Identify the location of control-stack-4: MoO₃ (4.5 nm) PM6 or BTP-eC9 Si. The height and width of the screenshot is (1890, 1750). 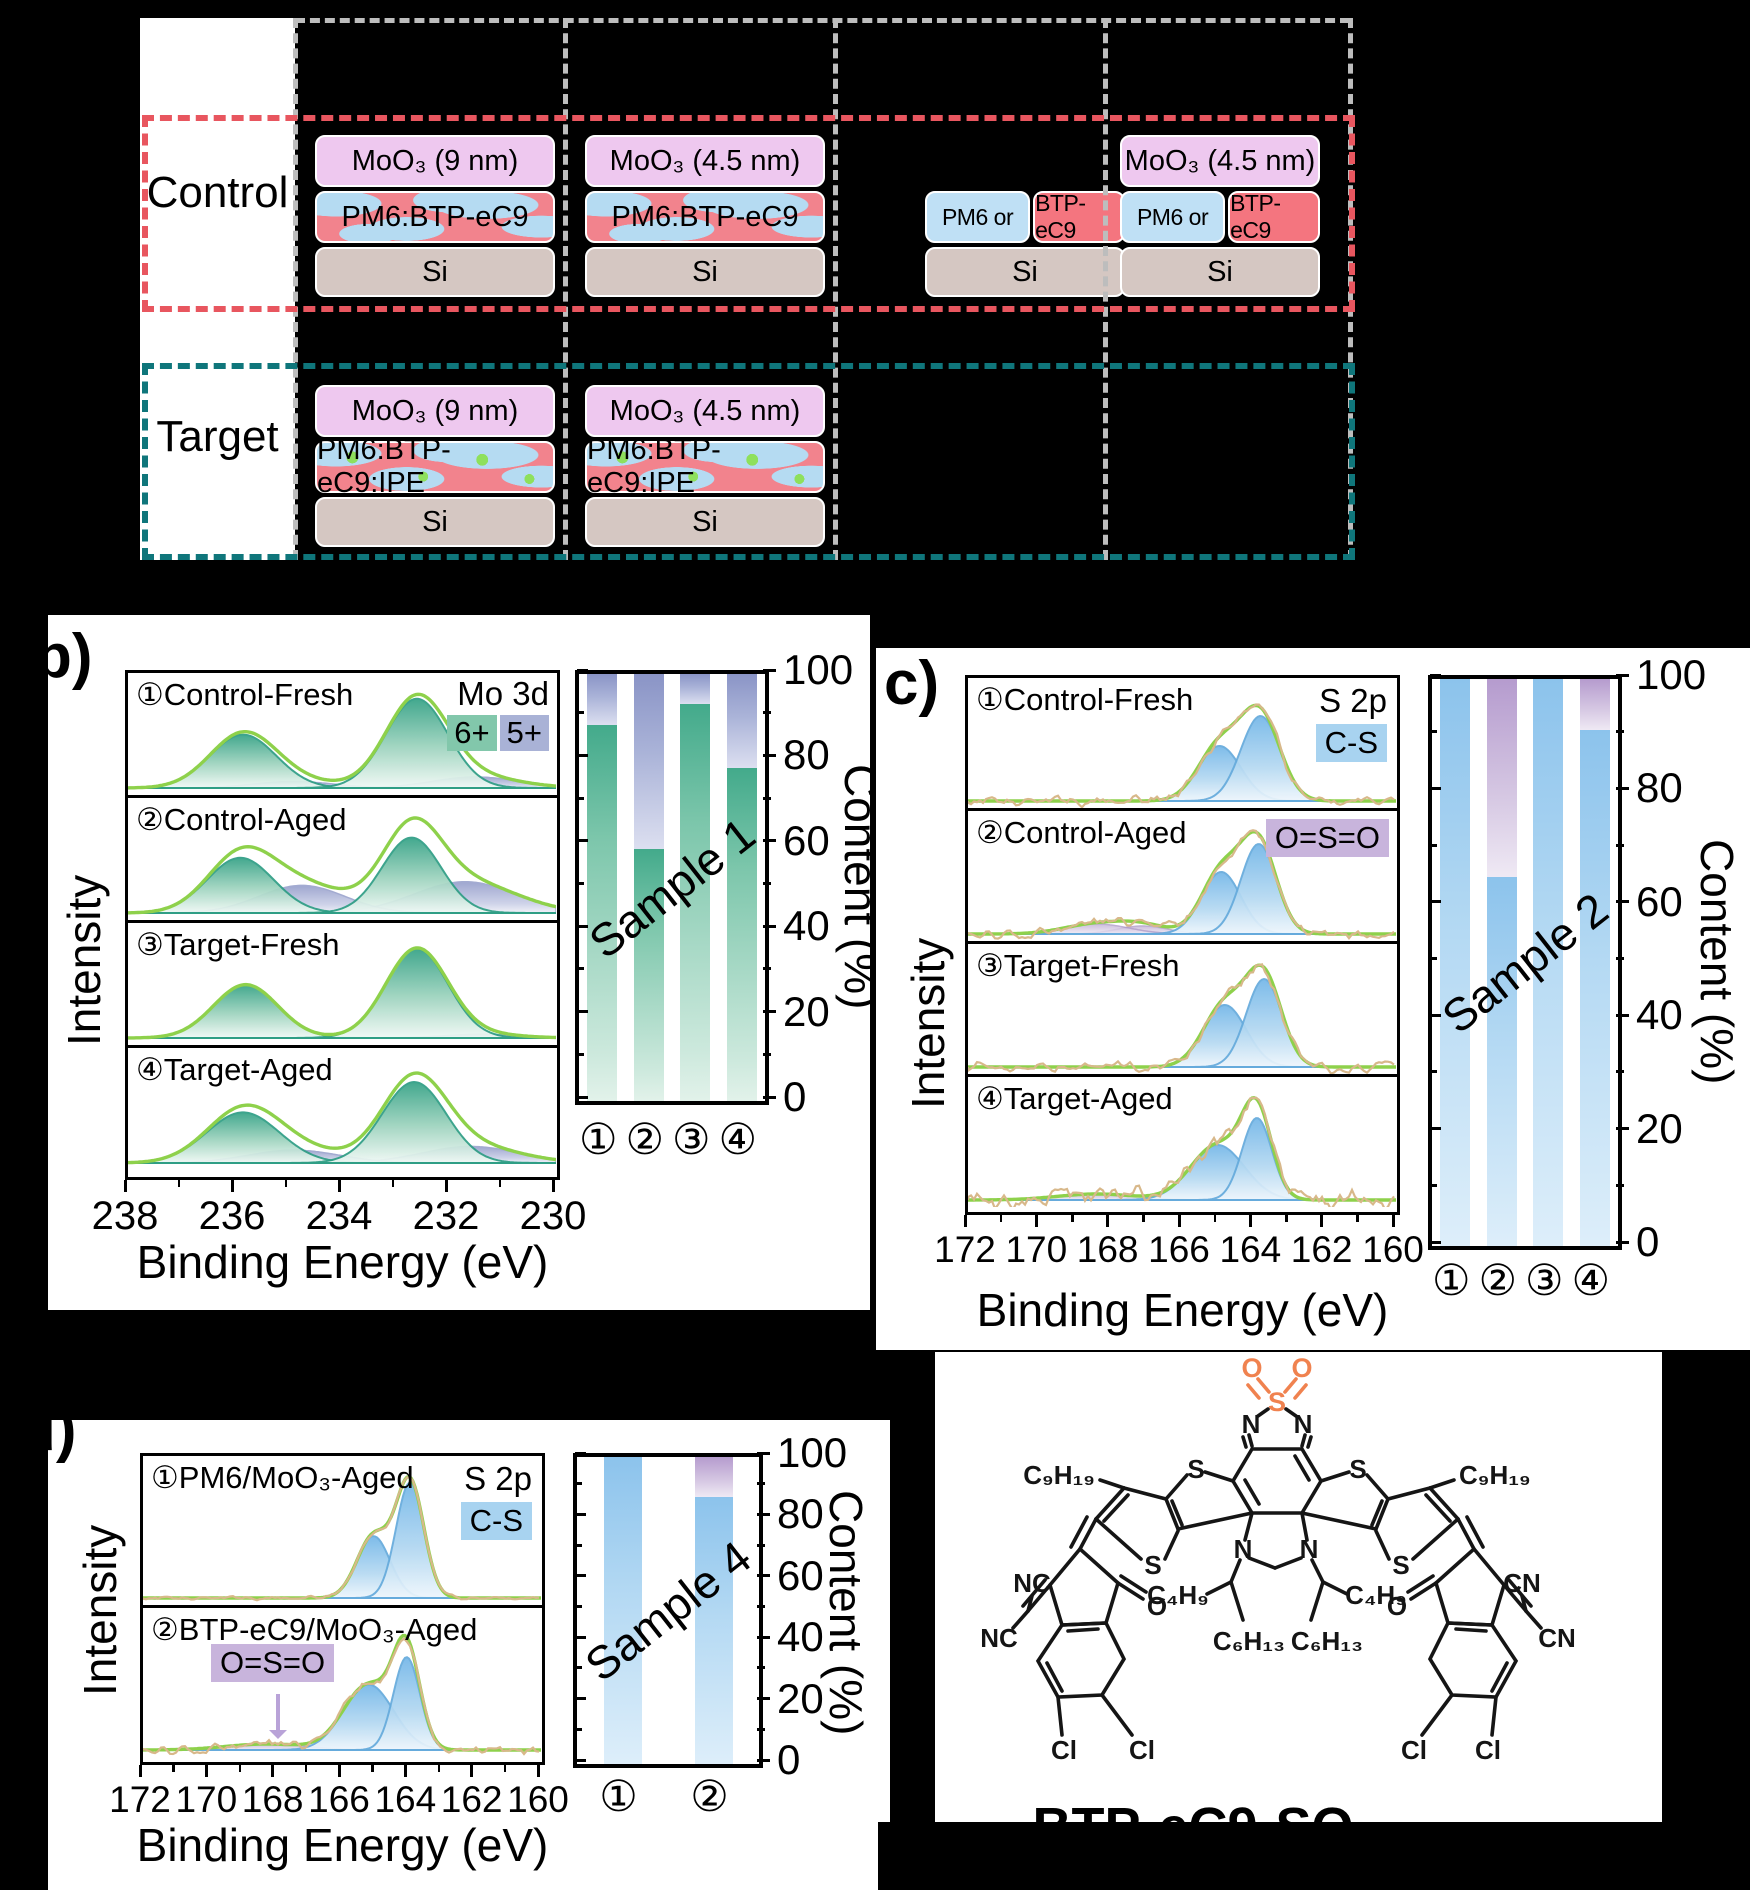
(1220, 216).